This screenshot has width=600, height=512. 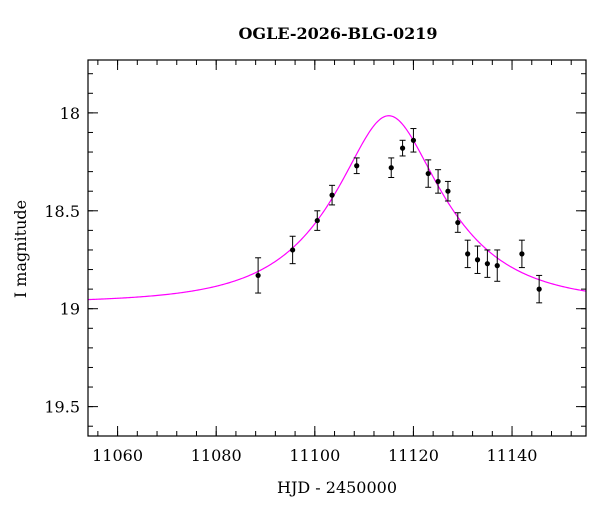 What do you see at coordinates (314, 455) in the screenshot?
I see `x-tick-label: 11100` at bounding box center [314, 455].